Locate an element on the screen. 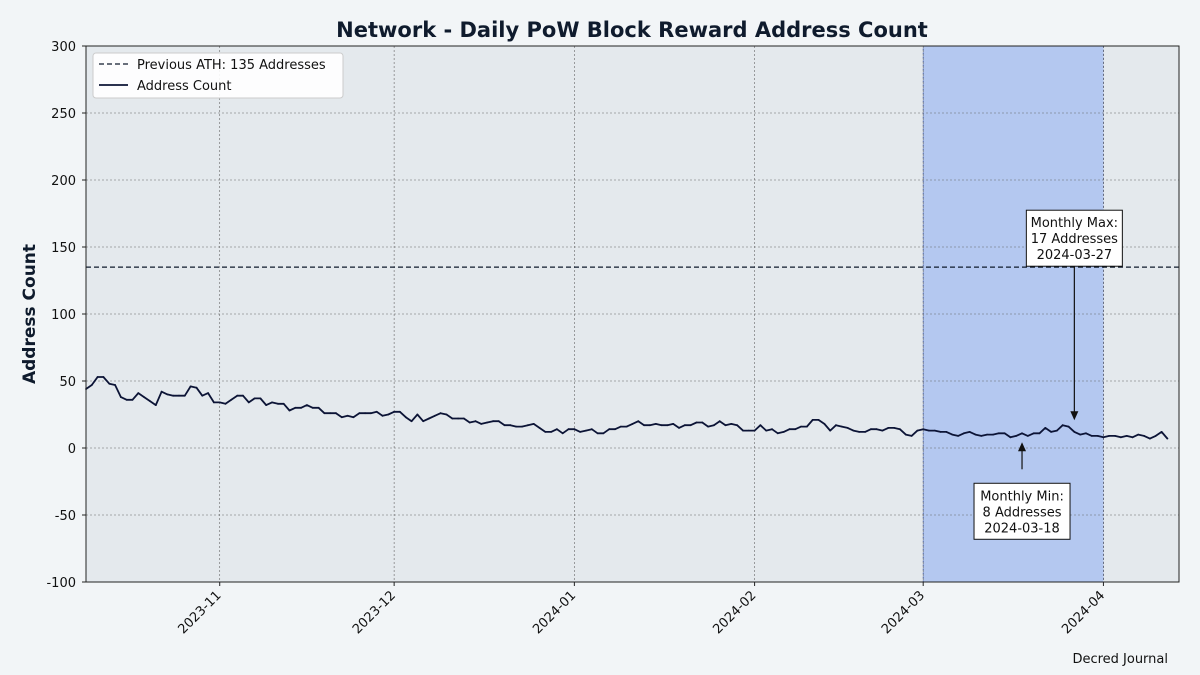 This screenshot has width=1200, height=675. legend-box is located at coordinates (218, 75).